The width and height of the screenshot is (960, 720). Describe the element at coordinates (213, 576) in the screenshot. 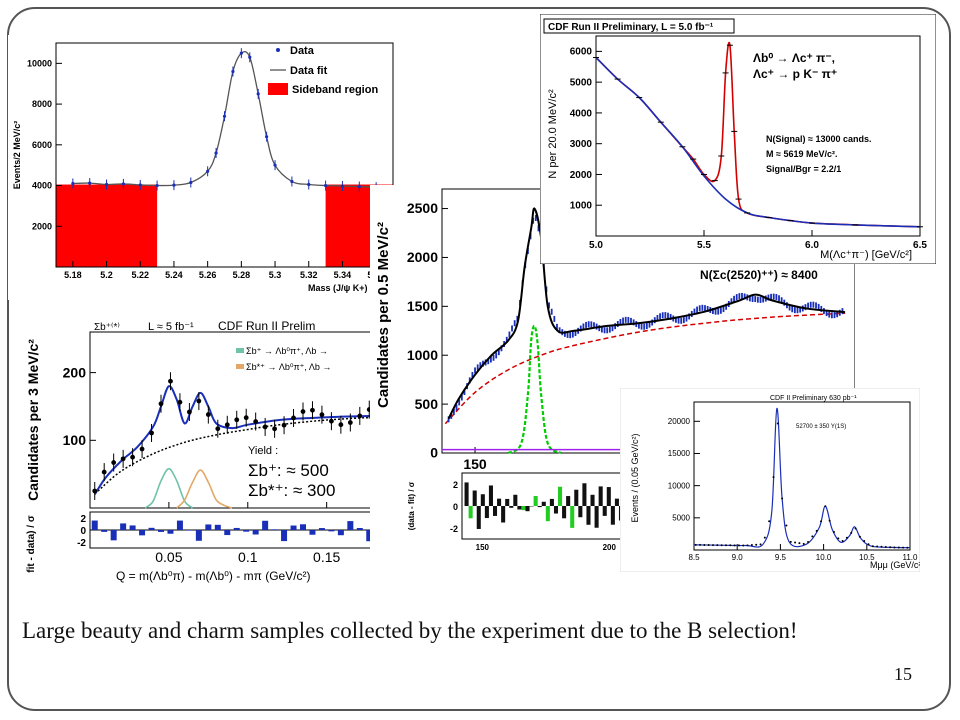

I see `x-axis-label: Q = m(Λb⁰π) - m(Λb⁰) - mπ (GeV/c²)` at that location.